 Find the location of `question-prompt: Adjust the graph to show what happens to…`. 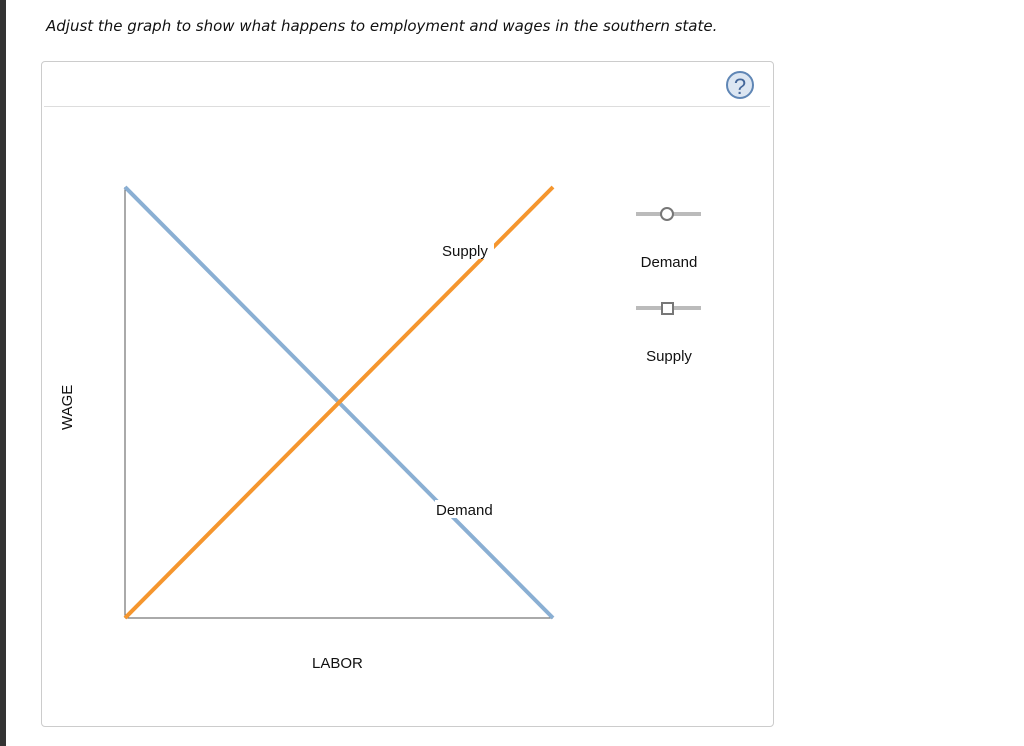

question-prompt: Adjust the graph to show what happens to… is located at coordinates (382, 26).